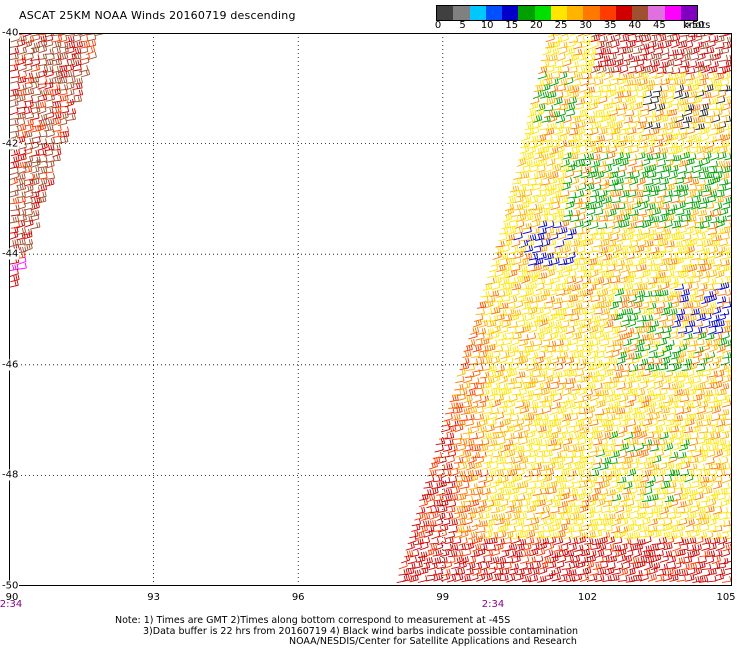  What do you see at coordinates (477, 13) in the screenshot?
I see `color-swatch` at bounding box center [477, 13].